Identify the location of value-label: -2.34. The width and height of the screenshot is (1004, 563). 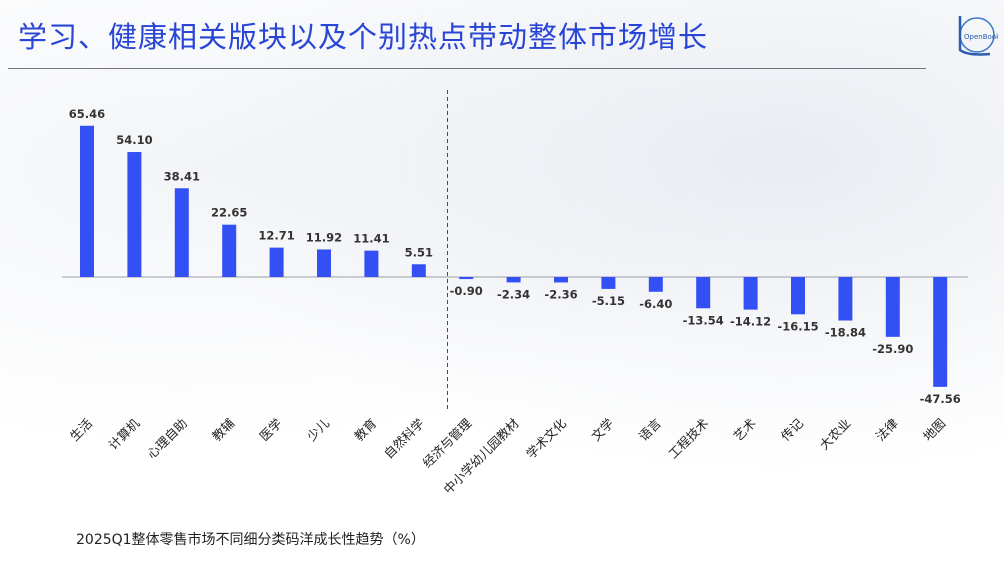
(513, 294).